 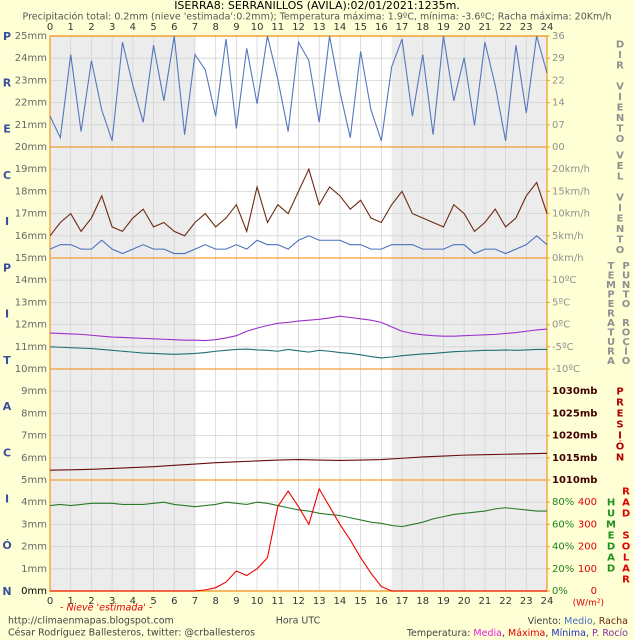 What do you see at coordinates (34, 591) in the screenshot?
I see `y-tick-label: 0mm` at bounding box center [34, 591].